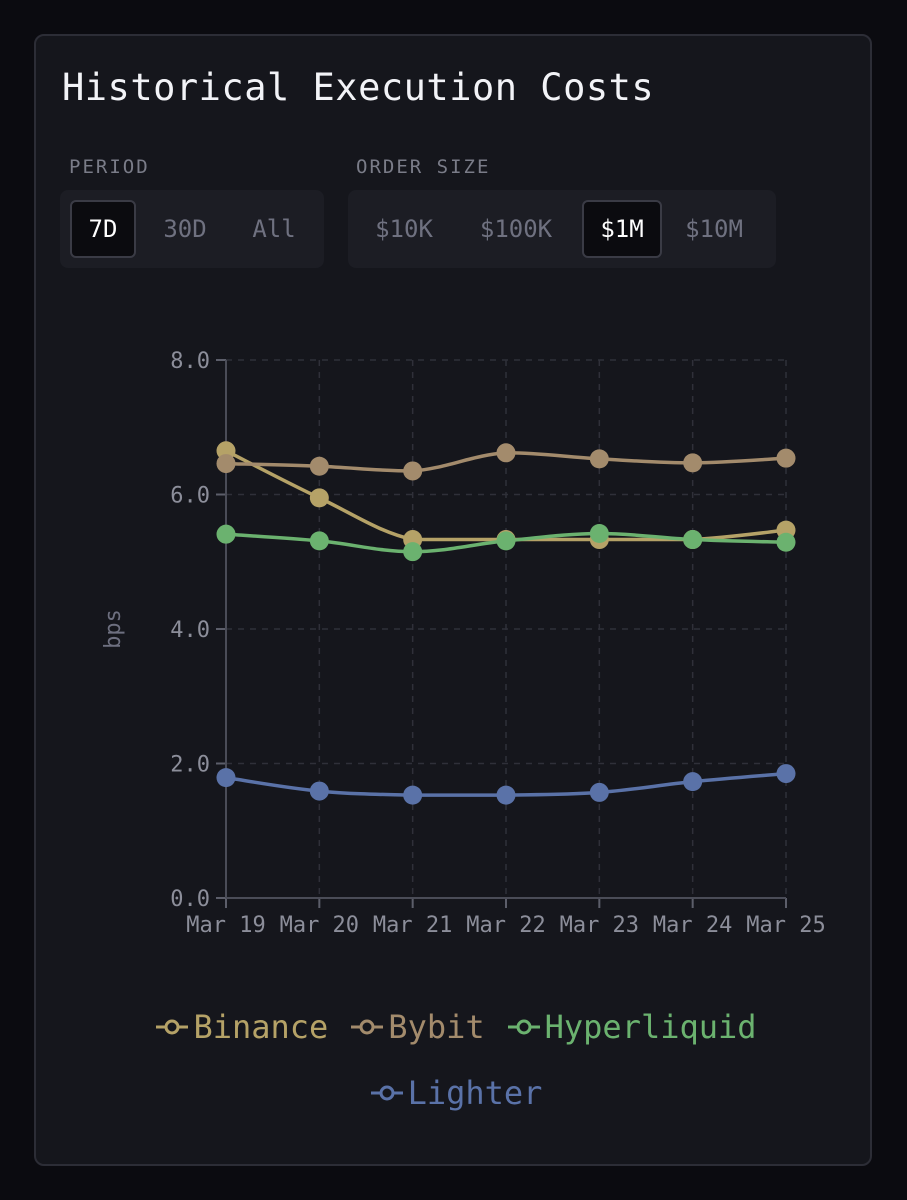  Describe the element at coordinates (185, 229) in the screenshot. I see `period-option-30d: 30D` at that location.